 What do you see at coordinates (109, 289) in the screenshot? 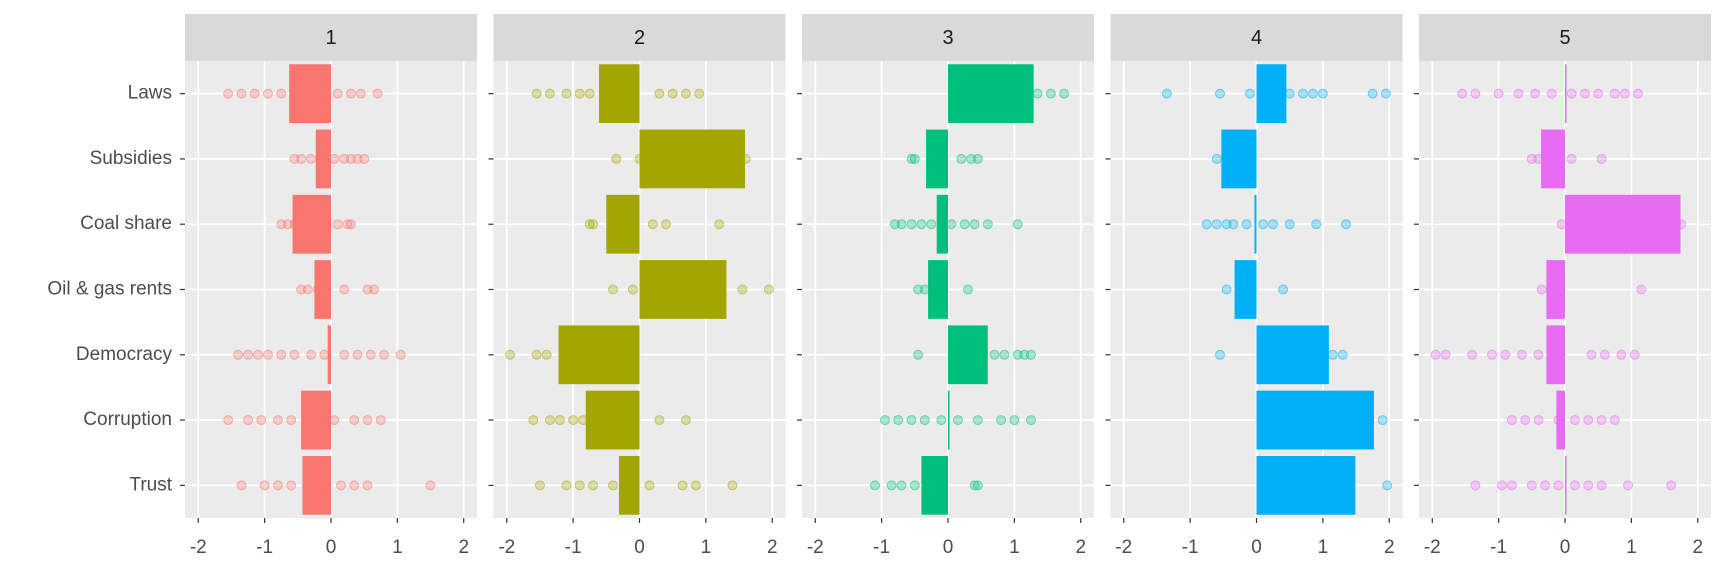
I see `y-tick-label: Oil & gas rents` at bounding box center [109, 289].